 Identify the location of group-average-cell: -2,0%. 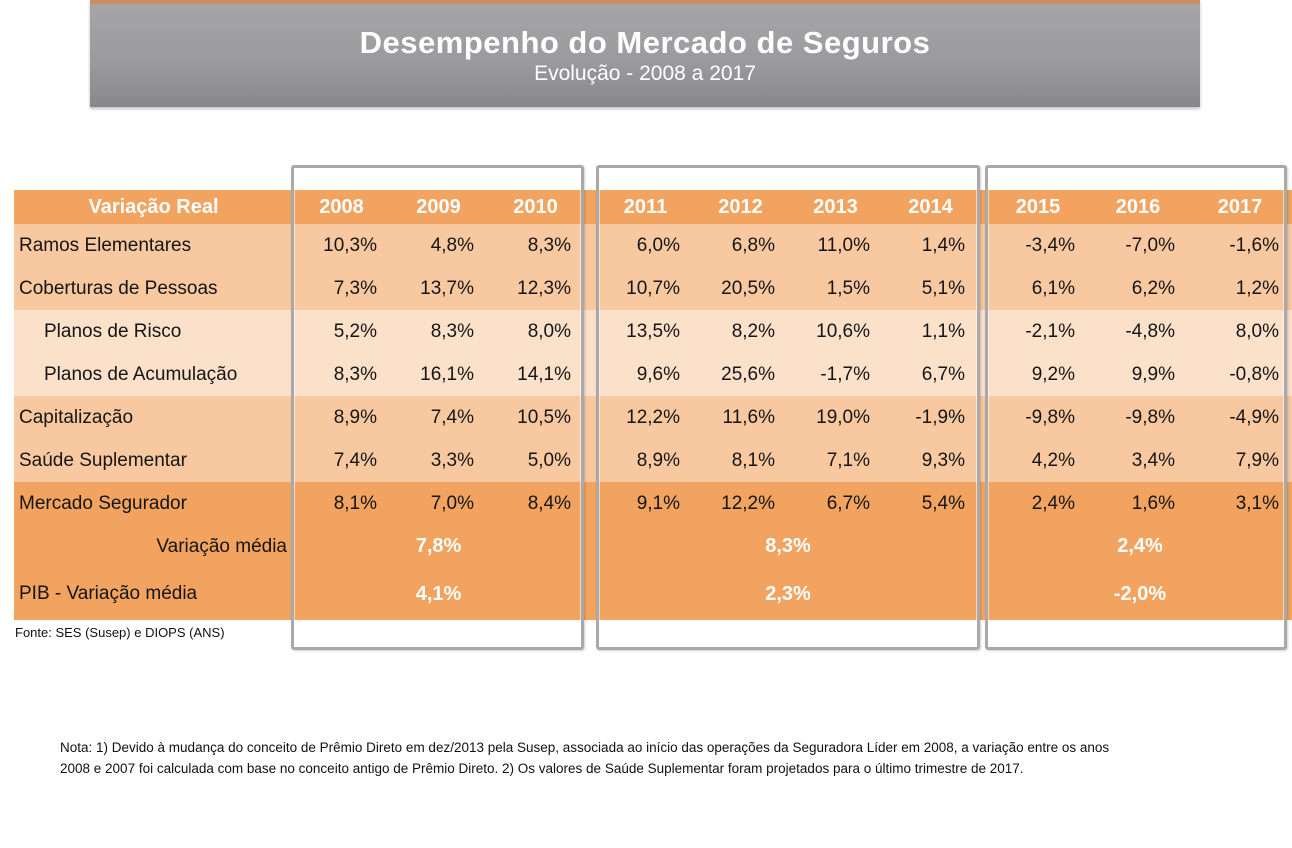
(1140, 594).